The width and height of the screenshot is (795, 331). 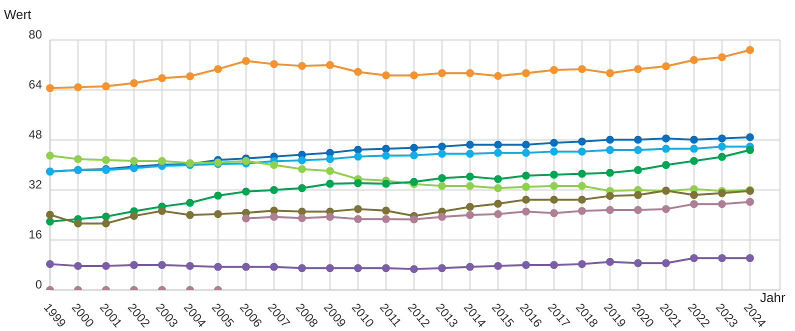 I want to click on y-tick-label: 48, so click(x=35, y=134).